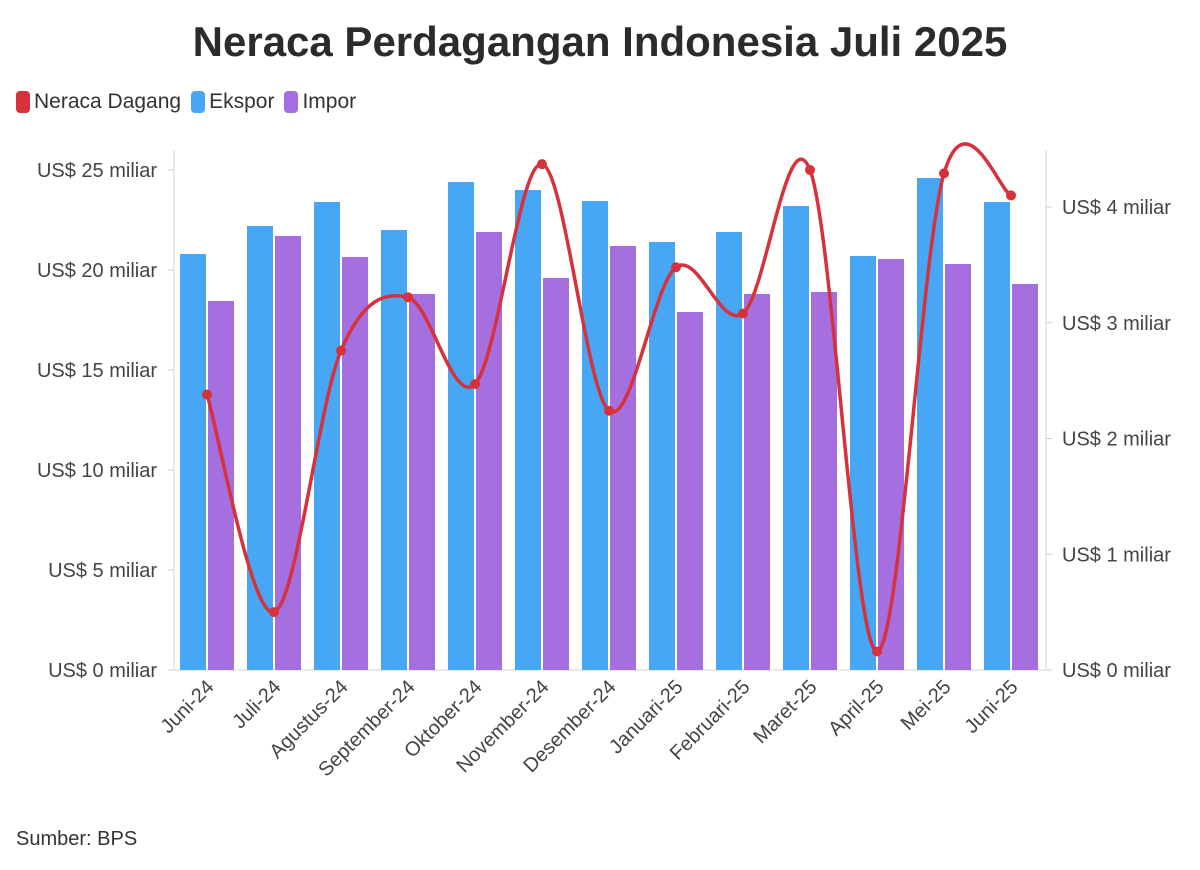  Describe the element at coordinates (1116, 555) in the screenshot. I see `right-tick-label: US$ 1 miliar` at that location.